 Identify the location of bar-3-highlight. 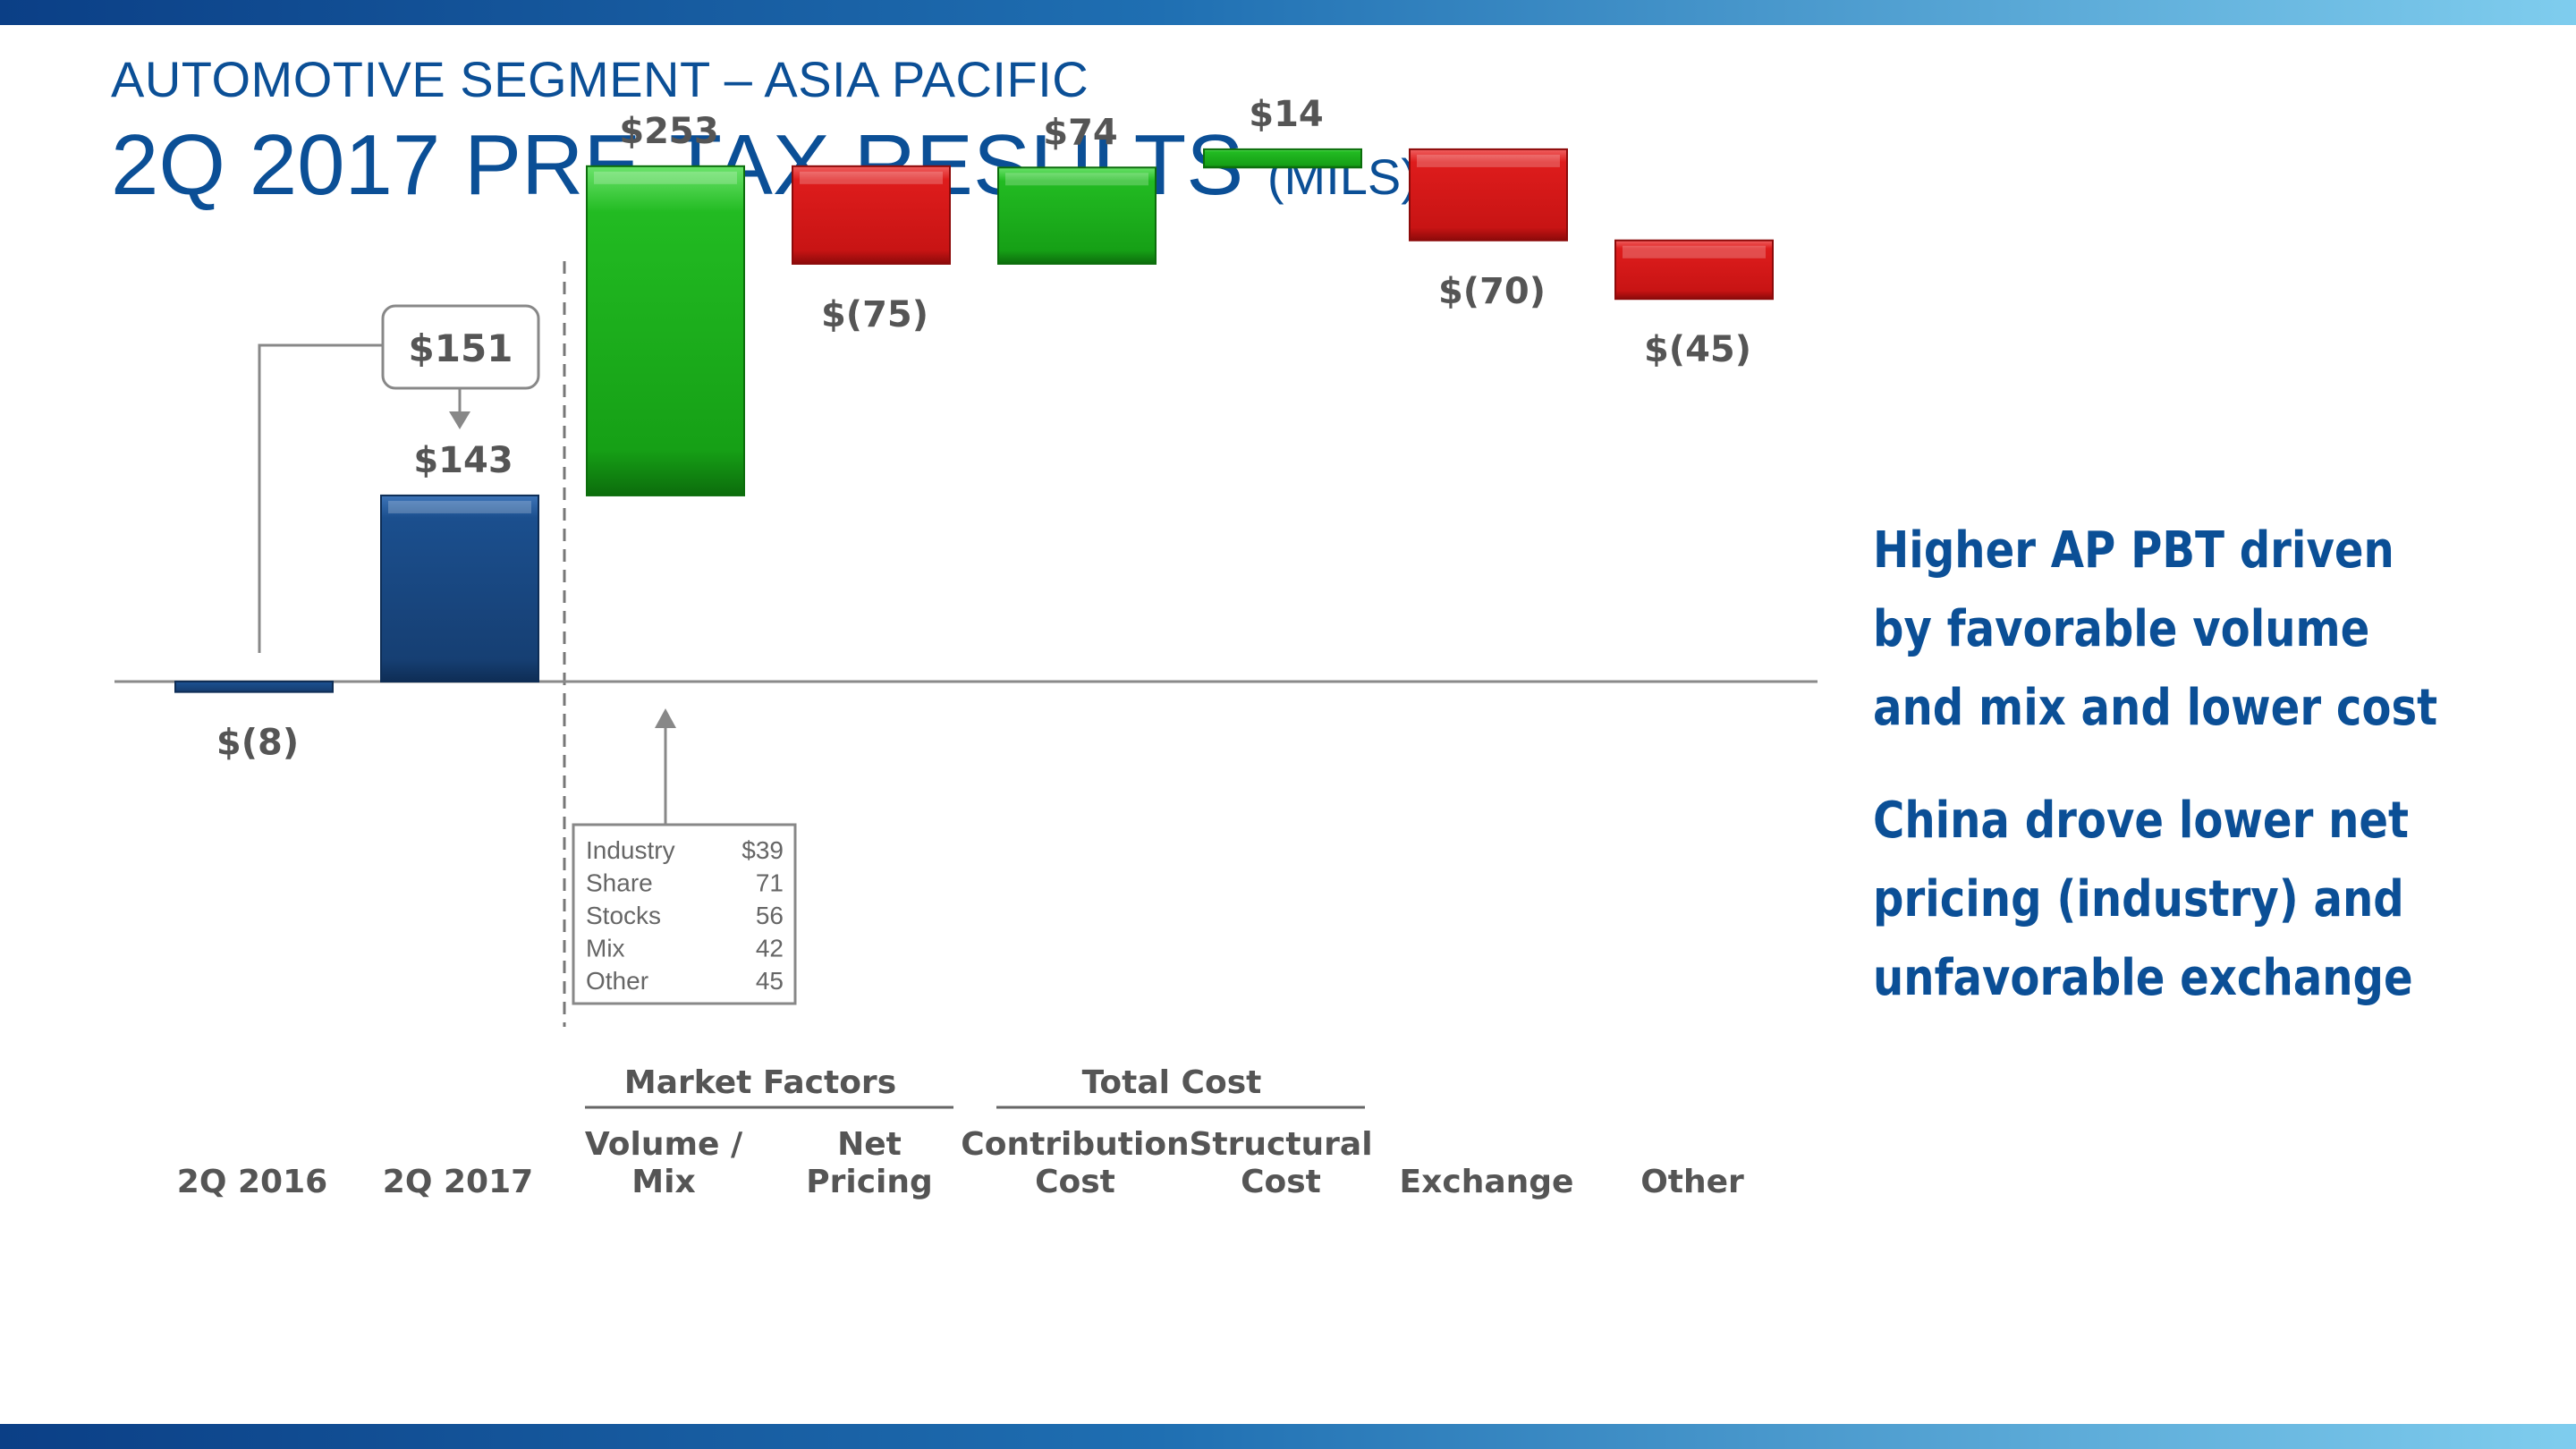
(871, 177).